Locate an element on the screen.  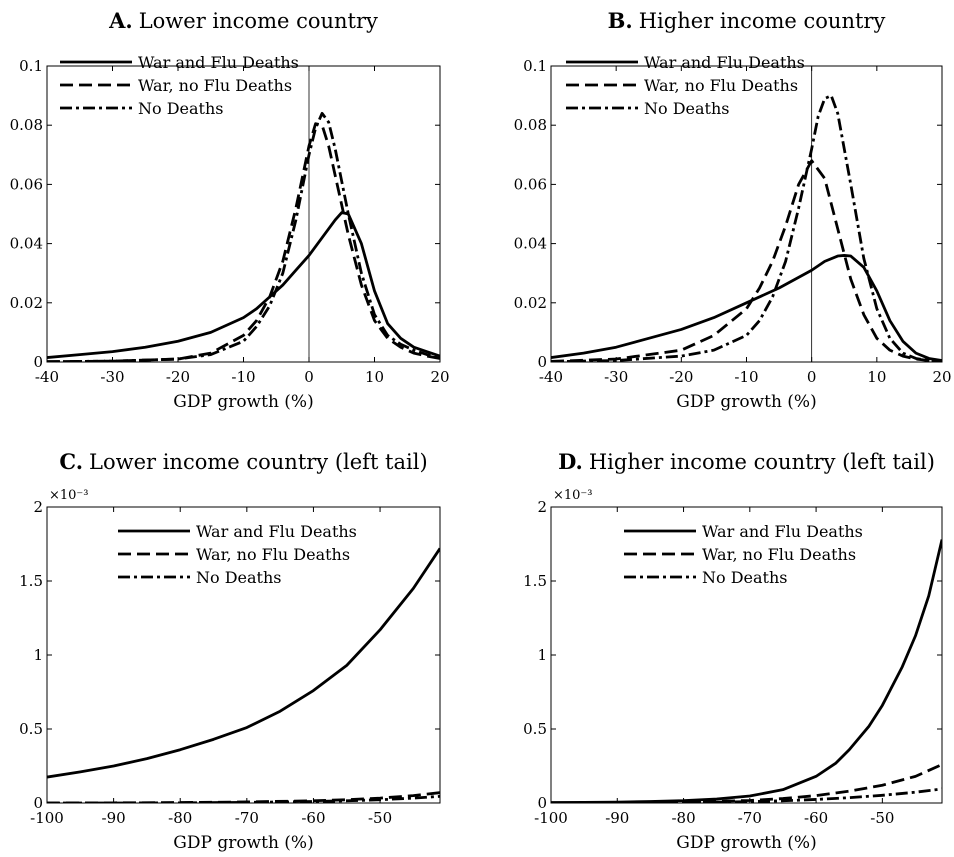
chart-title-text: Higher income country (left tail) is located at coordinates (762, 462).